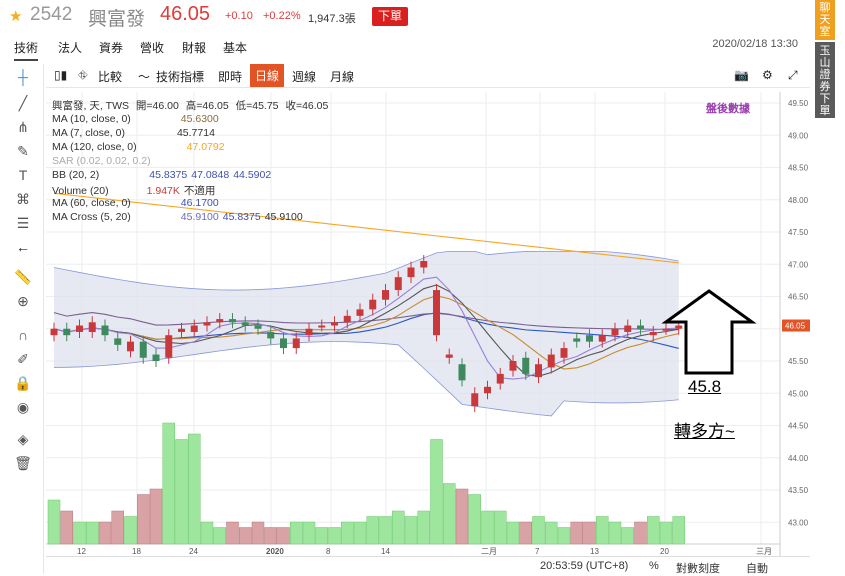  I want to click on price-tick: 47.50, so click(798, 232).